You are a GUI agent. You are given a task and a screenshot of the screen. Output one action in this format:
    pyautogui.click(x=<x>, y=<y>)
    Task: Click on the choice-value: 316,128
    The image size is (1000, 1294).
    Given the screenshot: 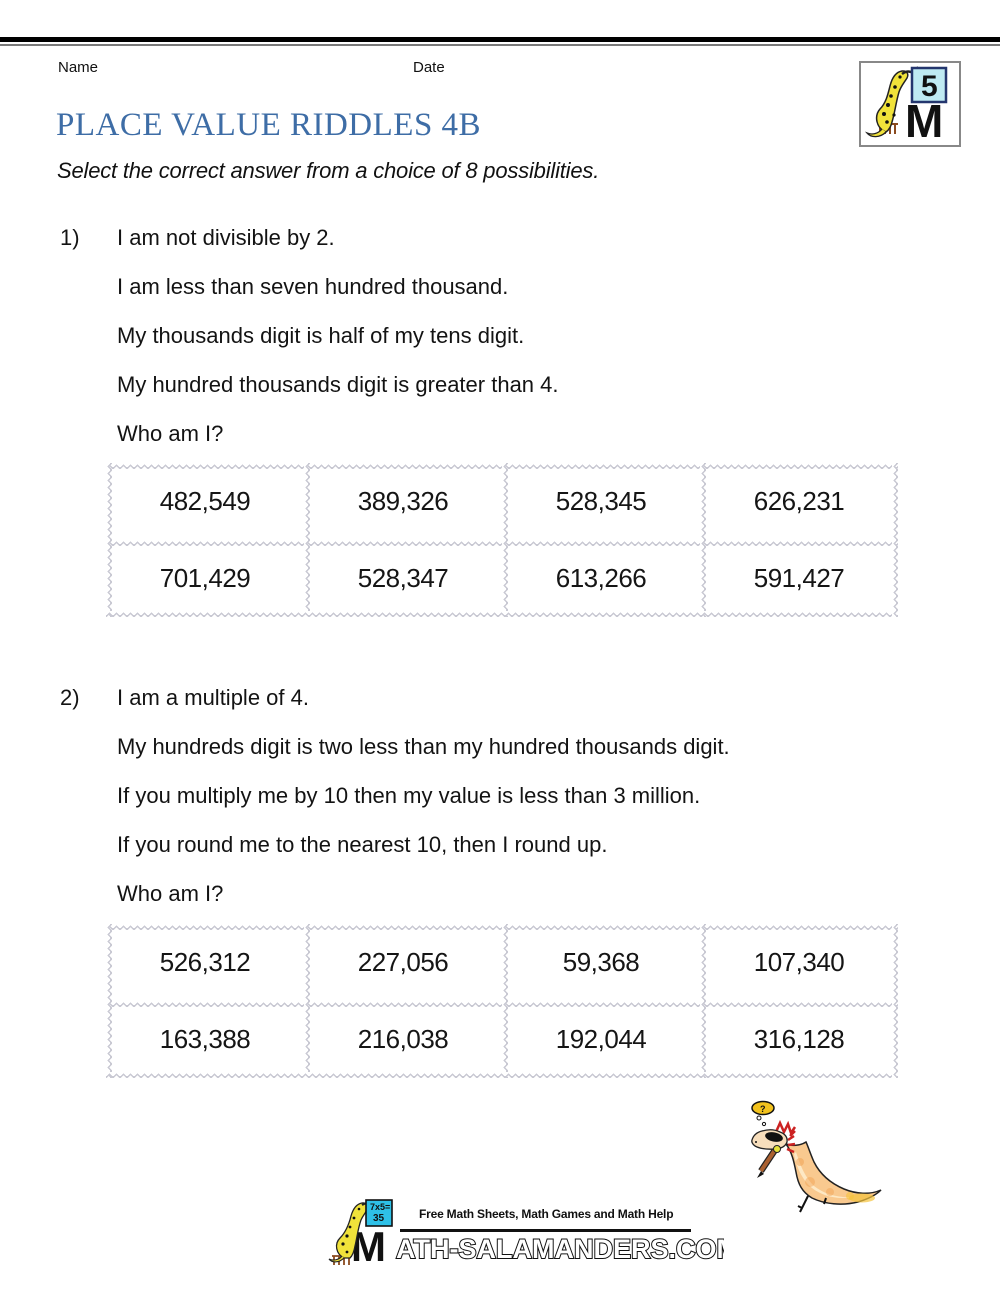 What is the action you would take?
    pyautogui.click(x=799, y=1039)
    